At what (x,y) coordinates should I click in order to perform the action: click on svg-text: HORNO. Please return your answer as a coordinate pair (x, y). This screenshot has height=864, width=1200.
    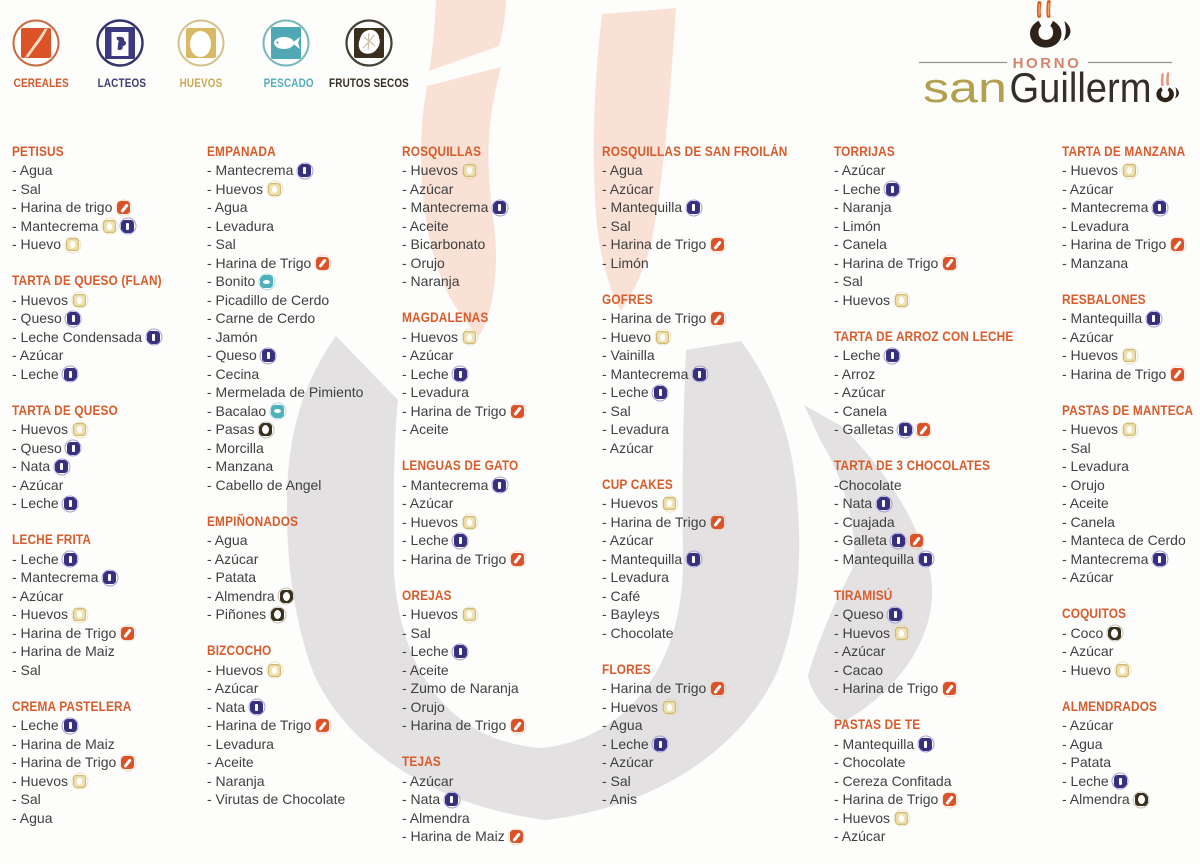
    Looking at the image, I should click on (1047, 63).